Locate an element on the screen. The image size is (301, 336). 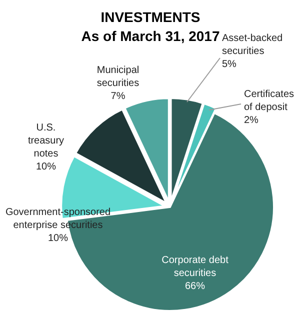
slice-label: Municipal securities is located at coordinates (118, 77).